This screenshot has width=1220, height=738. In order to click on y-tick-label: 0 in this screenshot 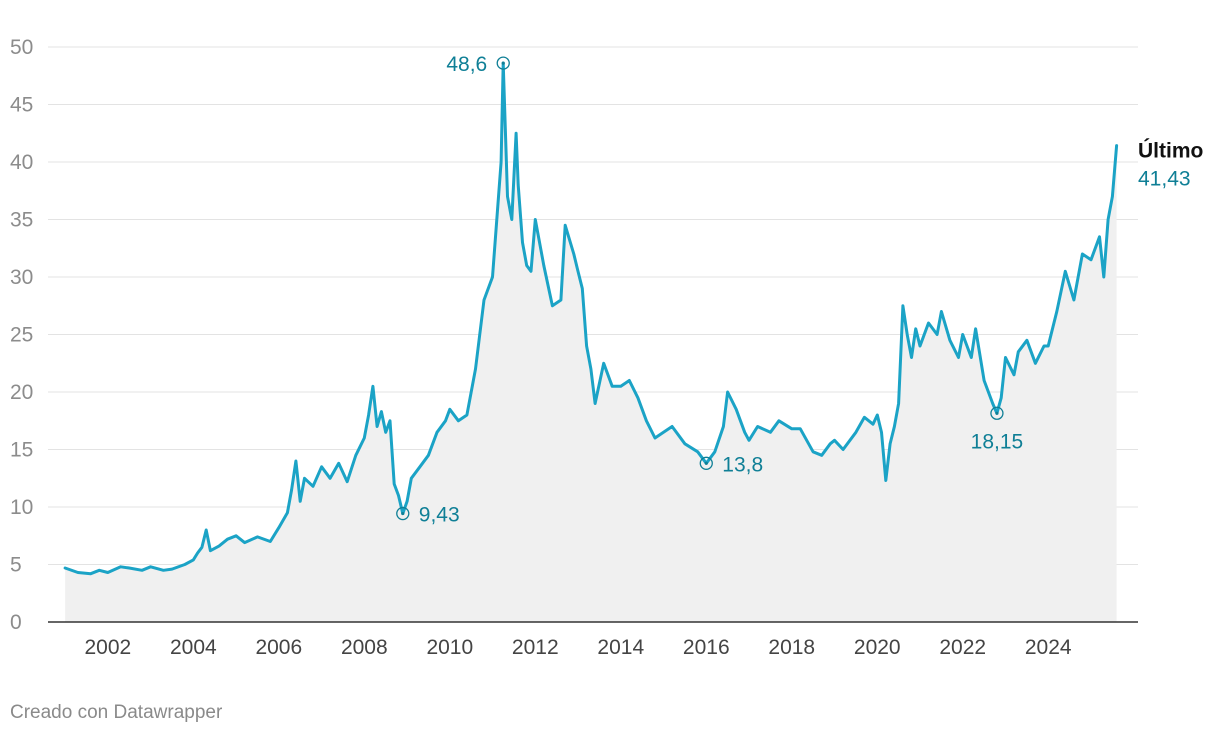, I will do `click(16, 622)`.